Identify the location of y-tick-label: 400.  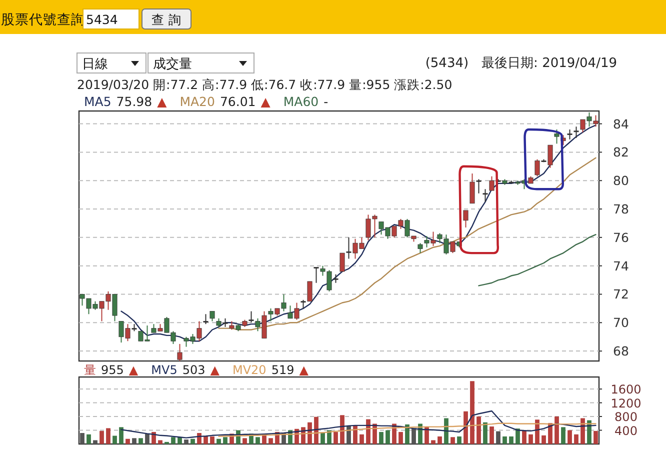
(626, 431).